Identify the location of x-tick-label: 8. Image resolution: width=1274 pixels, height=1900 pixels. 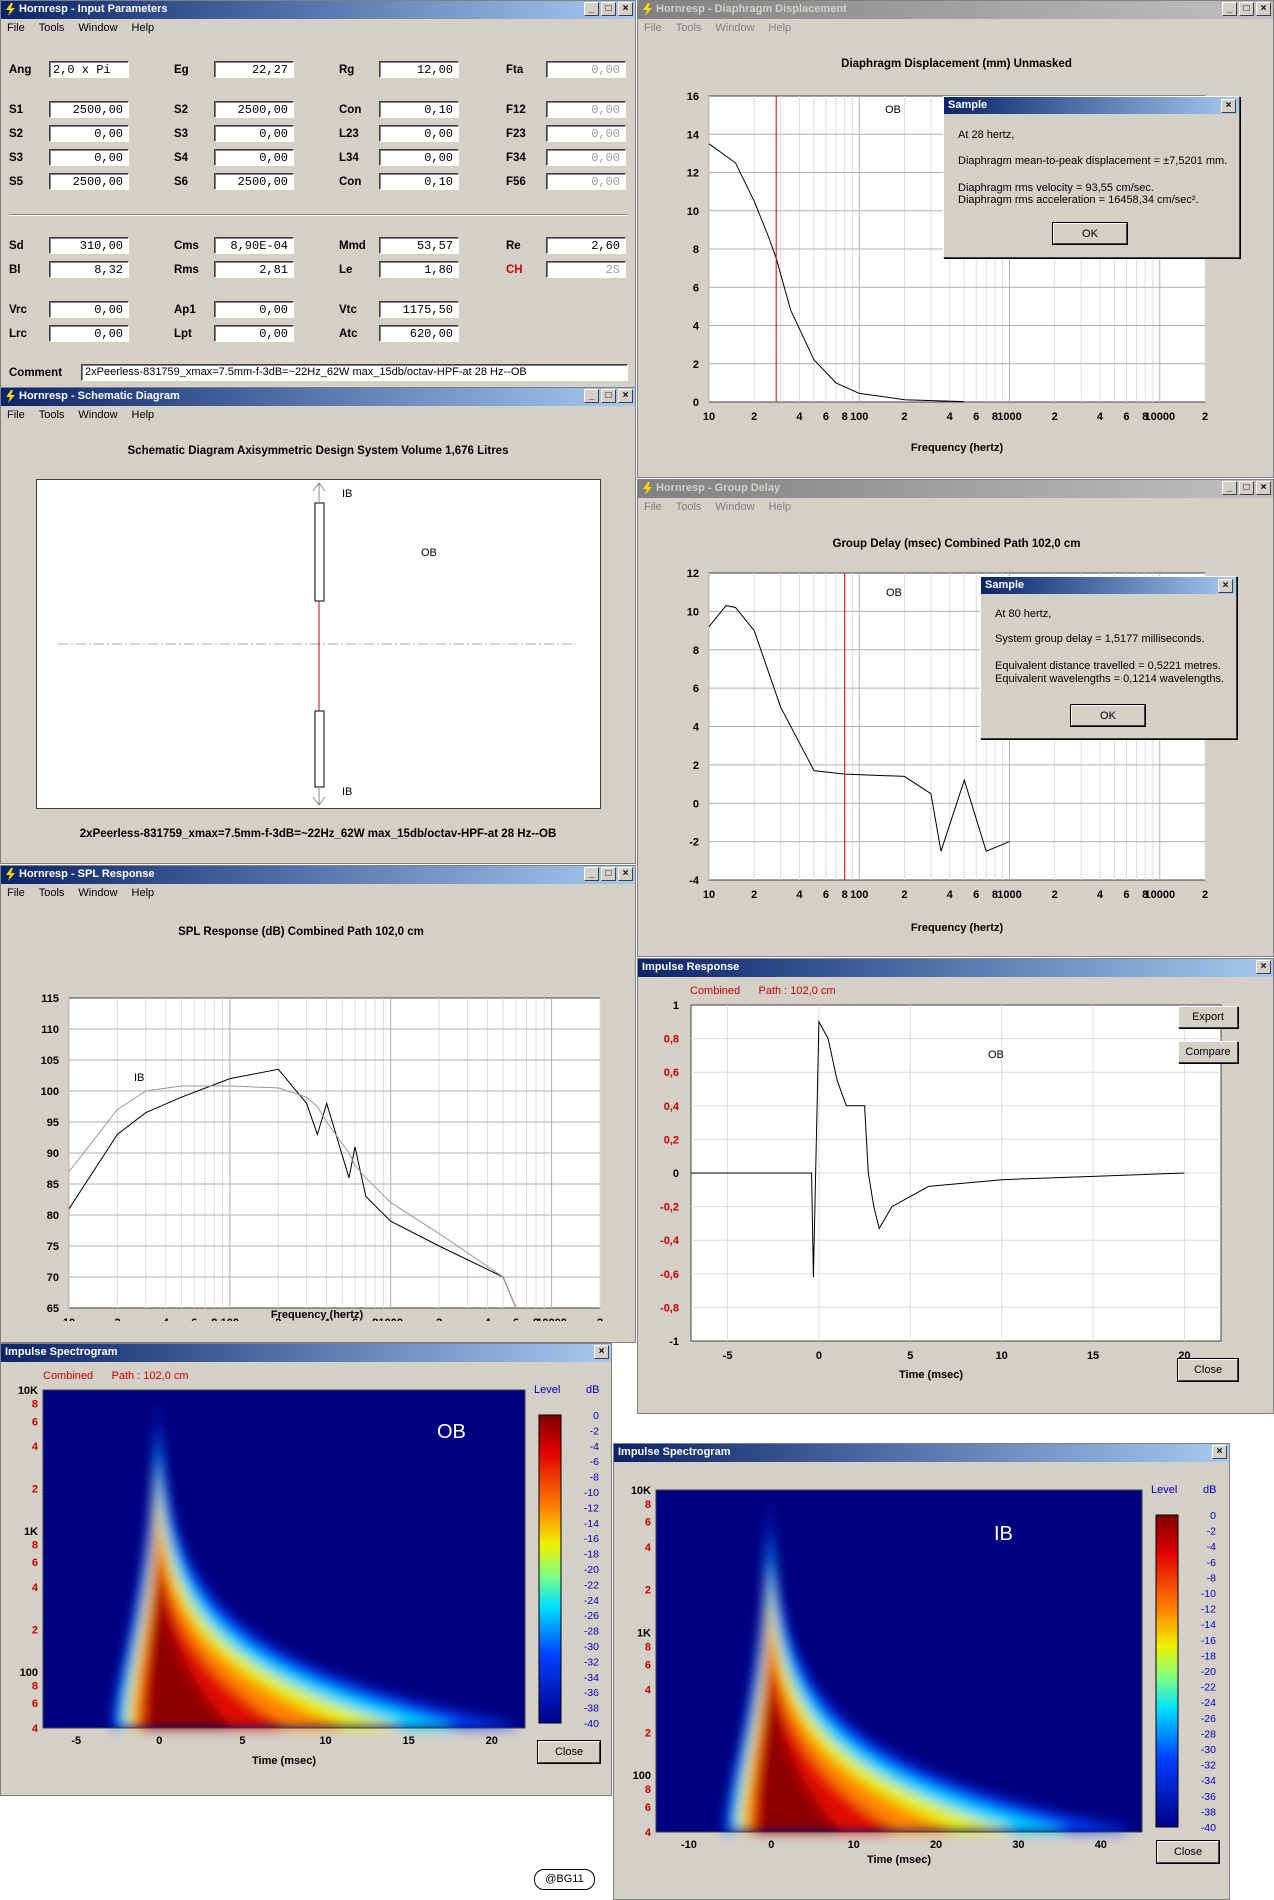
(995, 895).